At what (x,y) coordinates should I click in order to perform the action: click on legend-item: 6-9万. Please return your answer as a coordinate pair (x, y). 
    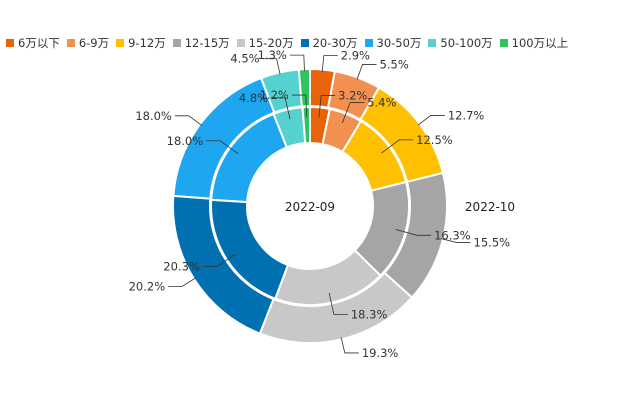
    Looking at the image, I should click on (88, 43).